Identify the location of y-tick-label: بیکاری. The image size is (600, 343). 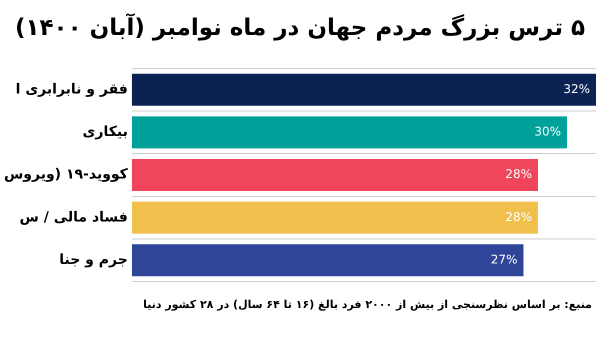
(105, 132).